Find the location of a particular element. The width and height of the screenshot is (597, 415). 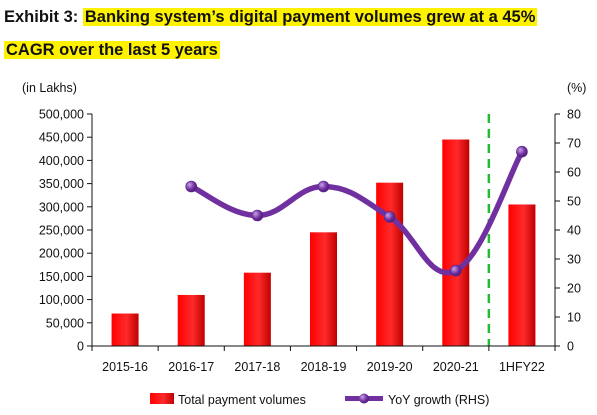

legend-line-label: YoY growth (RHS) is located at coordinates (438, 400).